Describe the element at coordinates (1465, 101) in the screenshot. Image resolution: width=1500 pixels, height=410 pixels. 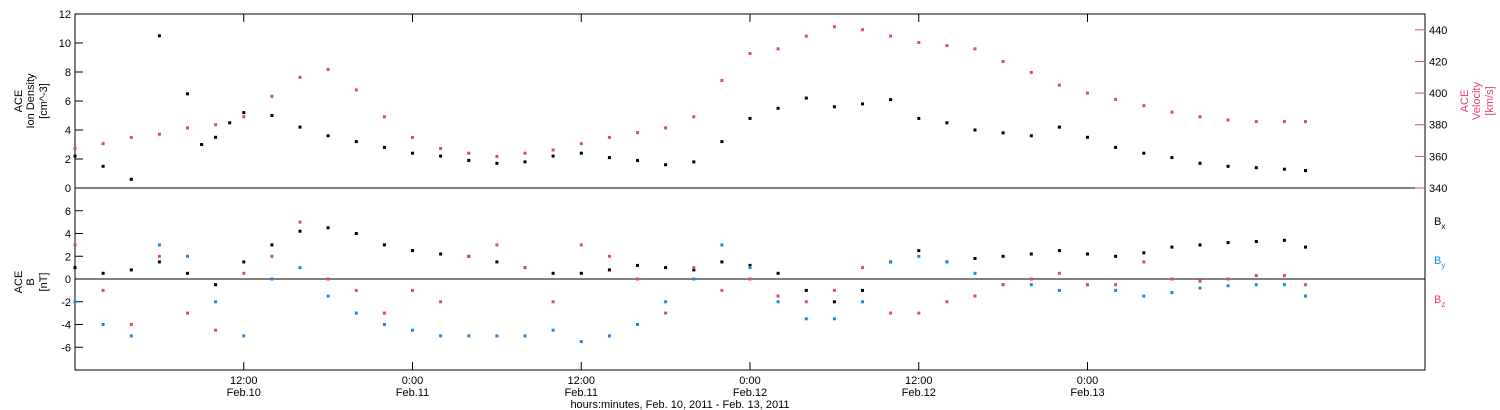
I see `velocity-label-line1: ACE` at that location.